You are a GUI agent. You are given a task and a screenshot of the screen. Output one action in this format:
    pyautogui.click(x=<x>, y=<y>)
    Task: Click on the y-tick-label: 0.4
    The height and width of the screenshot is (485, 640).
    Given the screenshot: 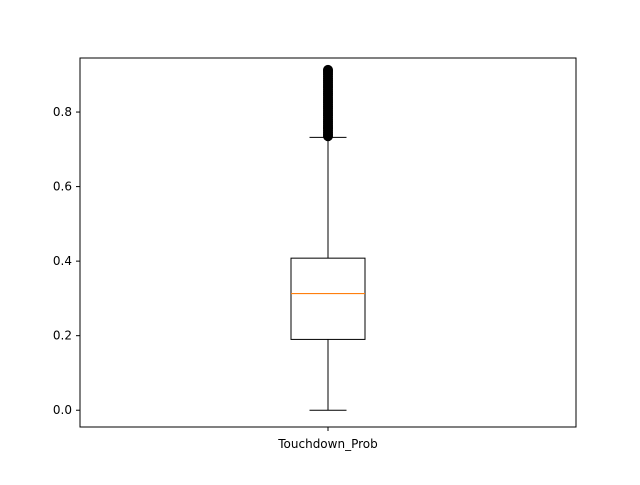 What is the action you would take?
    pyautogui.click(x=62, y=261)
    